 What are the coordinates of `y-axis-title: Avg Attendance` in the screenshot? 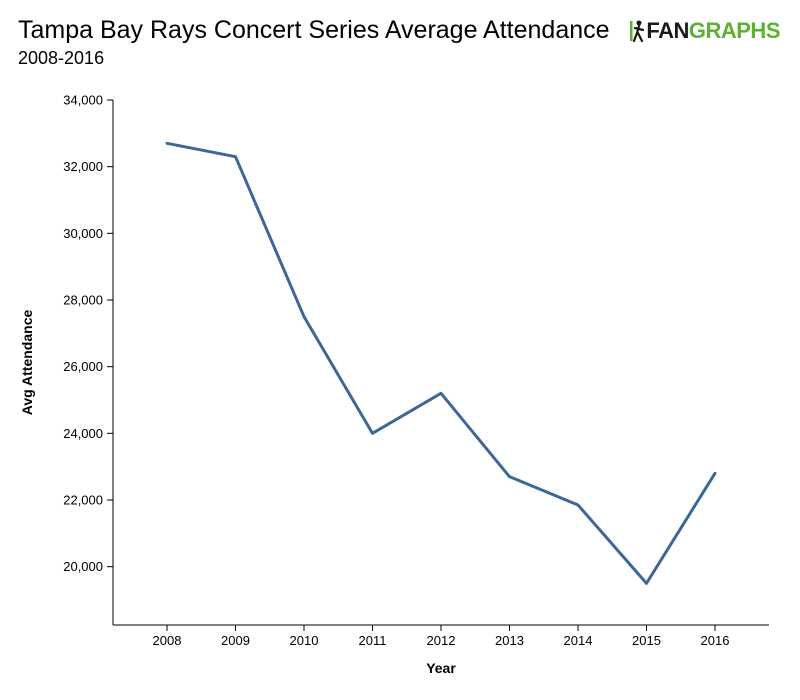 It's located at (27, 363).